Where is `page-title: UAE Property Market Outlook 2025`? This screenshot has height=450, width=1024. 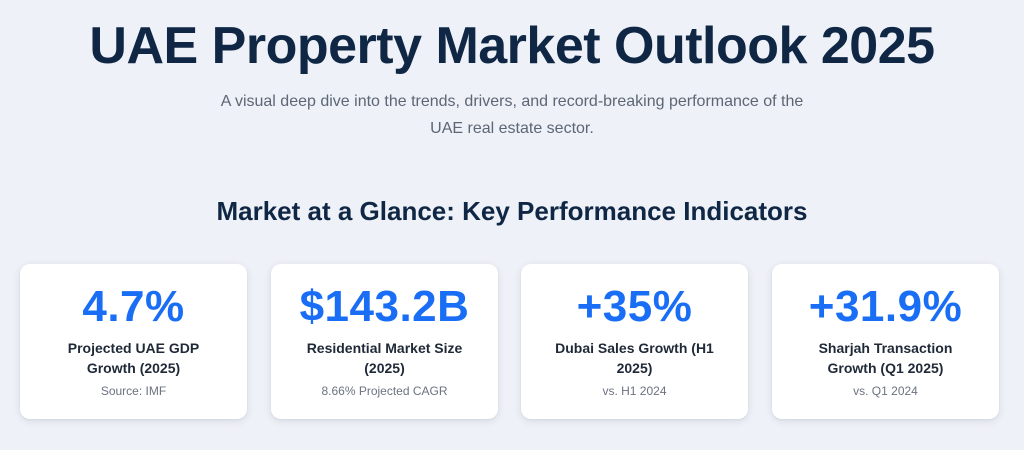 page-title: UAE Property Market Outlook 2025 is located at coordinates (512, 46).